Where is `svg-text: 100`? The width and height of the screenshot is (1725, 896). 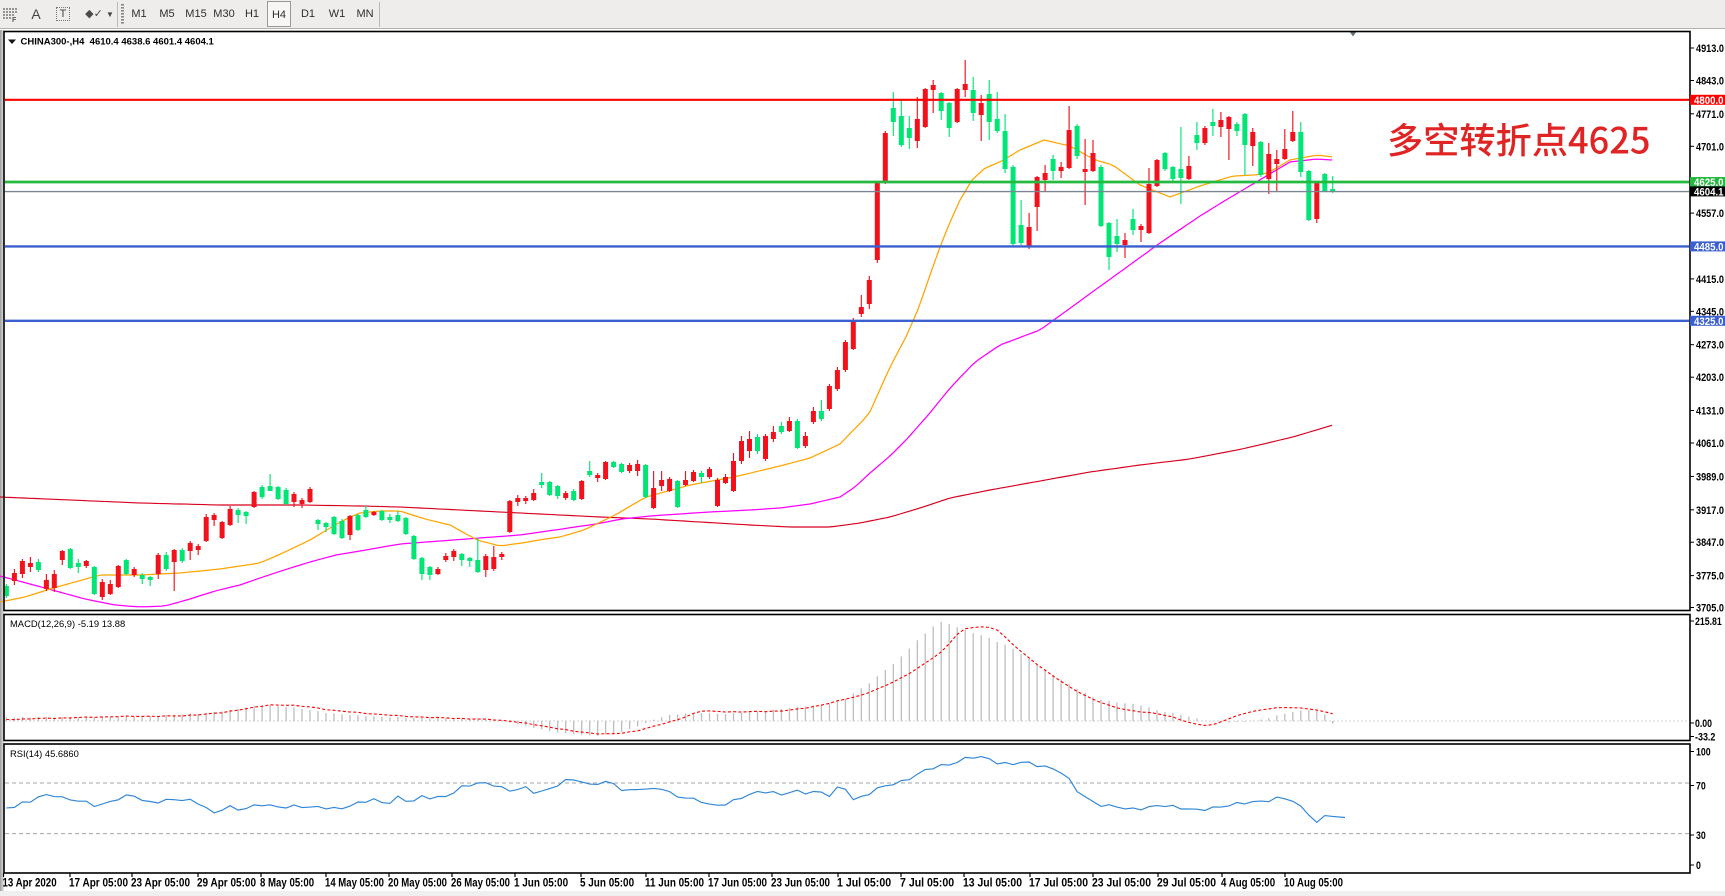 svg-text: 100 is located at coordinates (1703, 753).